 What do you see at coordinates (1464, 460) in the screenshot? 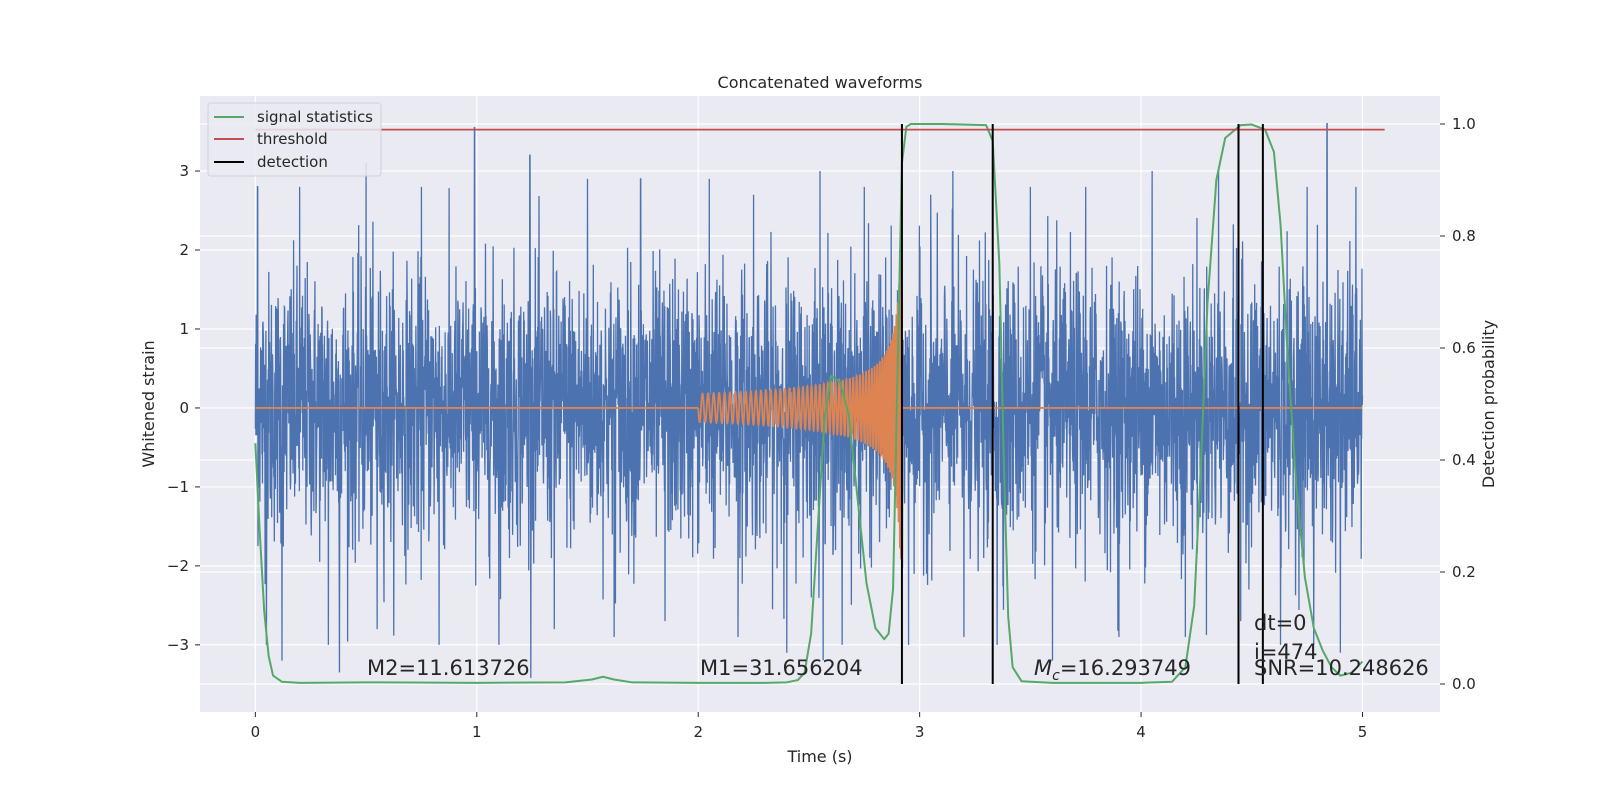
I see `y2-tick-label: 0.4` at bounding box center [1464, 460].